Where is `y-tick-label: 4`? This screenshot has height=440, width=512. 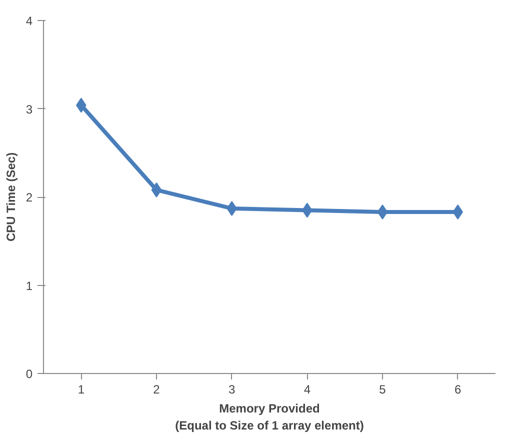 y-tick-label: 4 is located at coordinates (29, 21).